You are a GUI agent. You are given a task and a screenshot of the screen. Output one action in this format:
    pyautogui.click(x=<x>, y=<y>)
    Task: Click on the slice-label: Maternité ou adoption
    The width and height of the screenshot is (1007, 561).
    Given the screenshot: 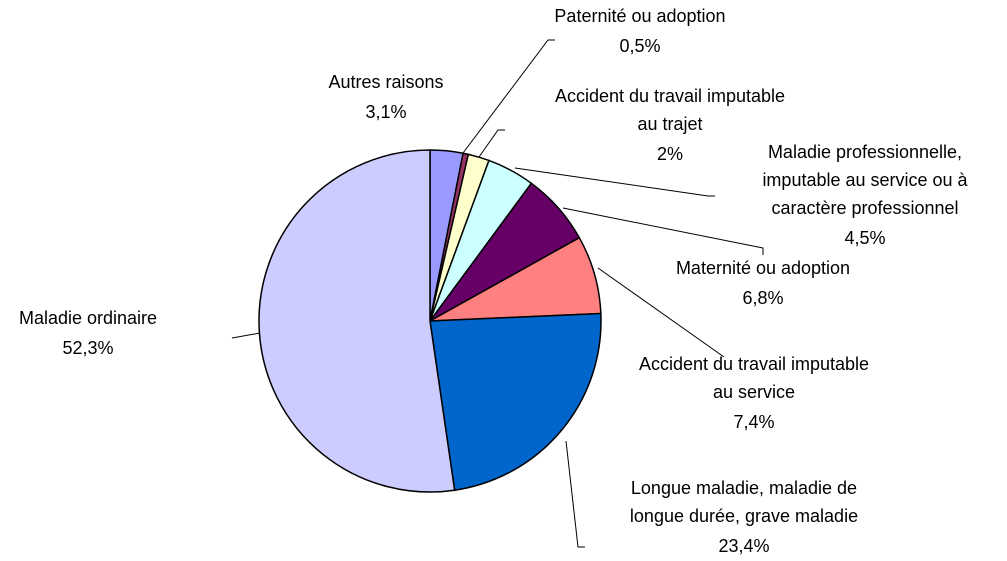 What is the action you would take?
    pyautogui.click(x=763, y=268)
    